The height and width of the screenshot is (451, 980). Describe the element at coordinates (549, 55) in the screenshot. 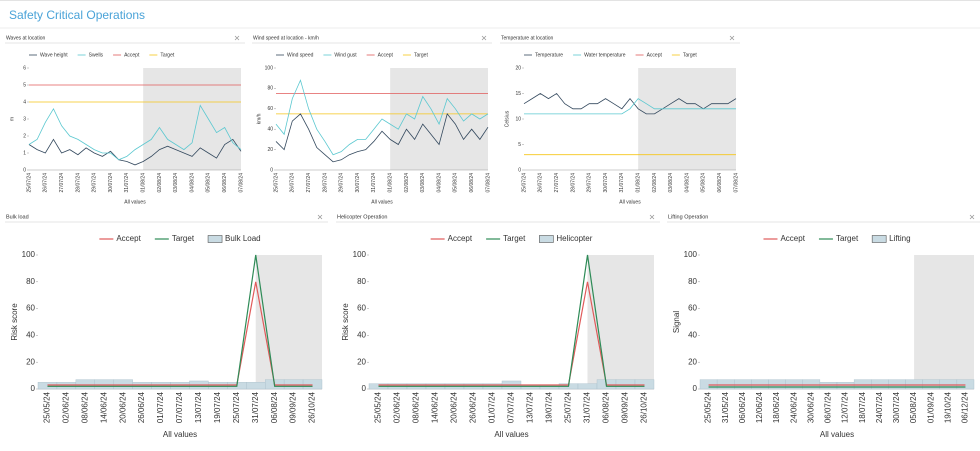

I see `legend-label: Temperature` at that location.